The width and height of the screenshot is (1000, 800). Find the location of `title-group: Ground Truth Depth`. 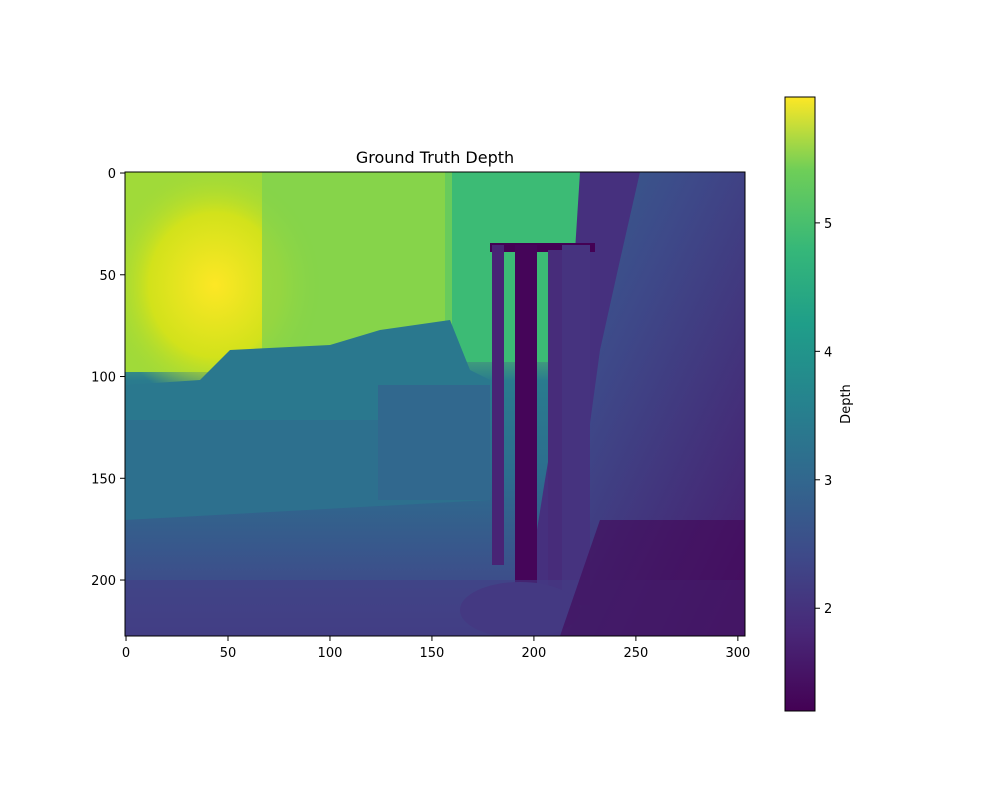

title-group: Ground Truth Depth is located at coordinates (435, 157).